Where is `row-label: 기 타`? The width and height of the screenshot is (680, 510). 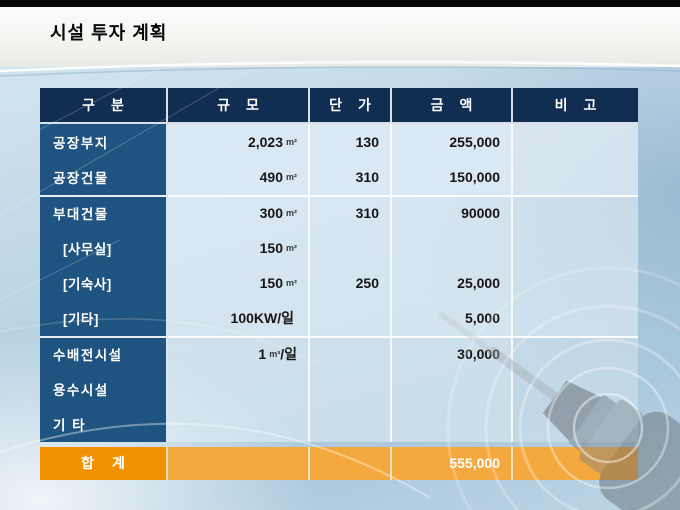
row-label: 기 타 is located at coordinates (104, 424).